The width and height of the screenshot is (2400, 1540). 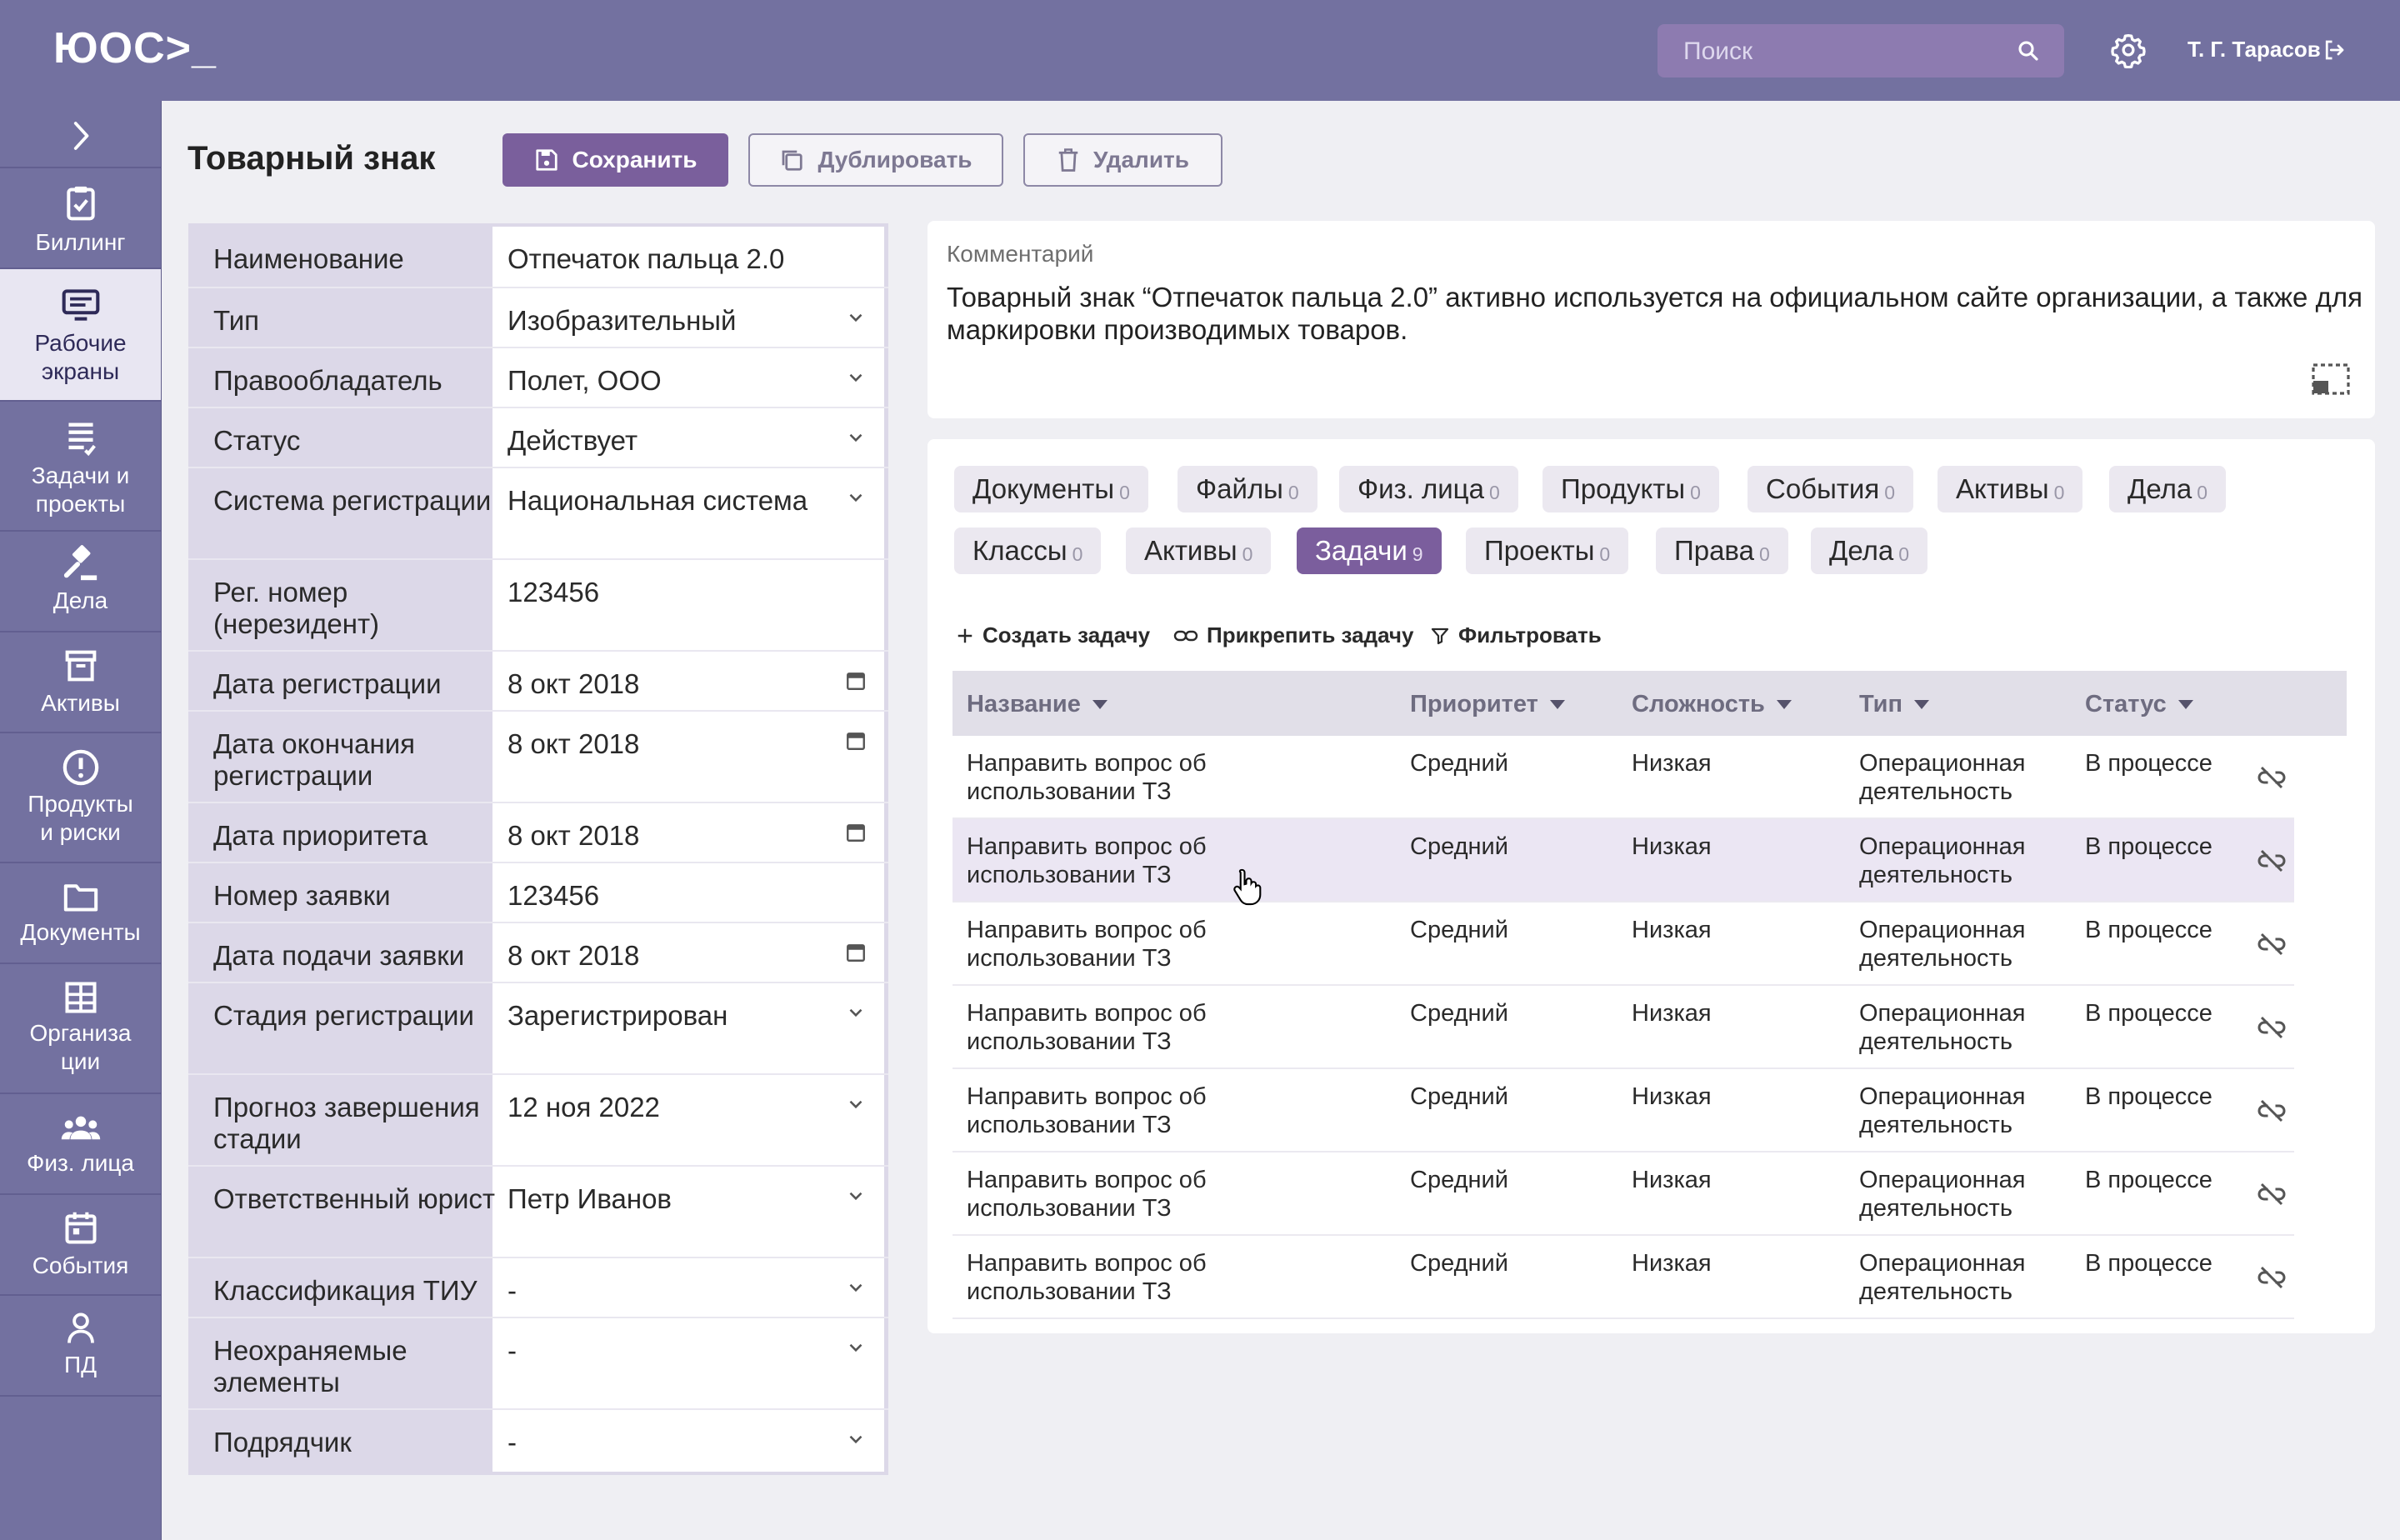 What do you see at coordinates (574, 683) in the screenshot?
I see `registration-date-input: 8 окт 2018` at bounding box center [574, 683].